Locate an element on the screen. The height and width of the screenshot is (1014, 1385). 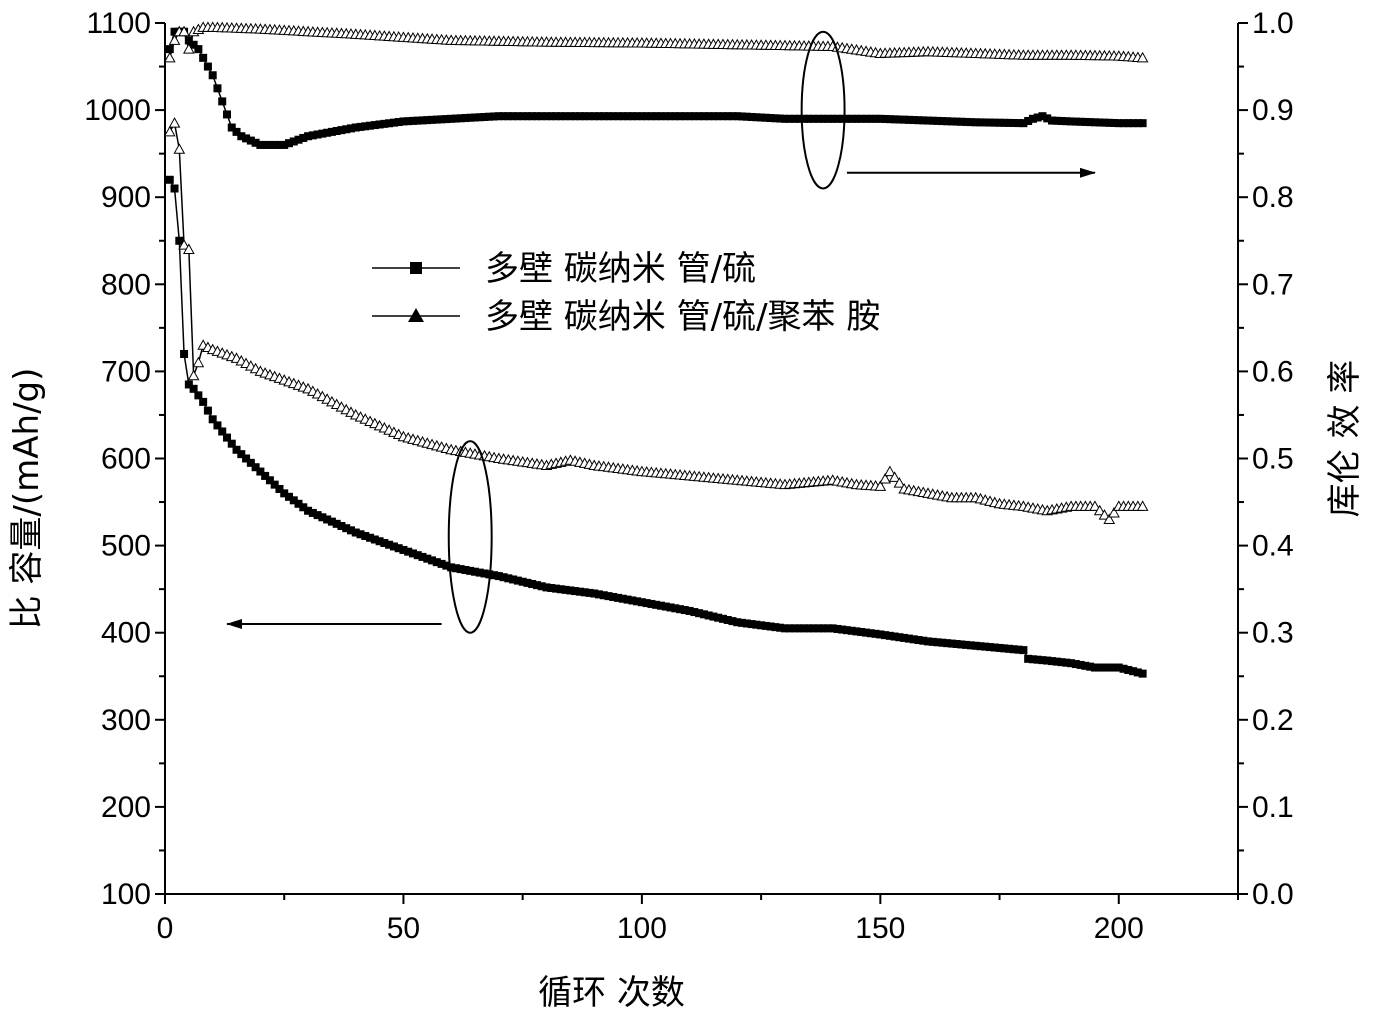
y-right-tick-label: 0.1 is located at coordinates (1273, 807).